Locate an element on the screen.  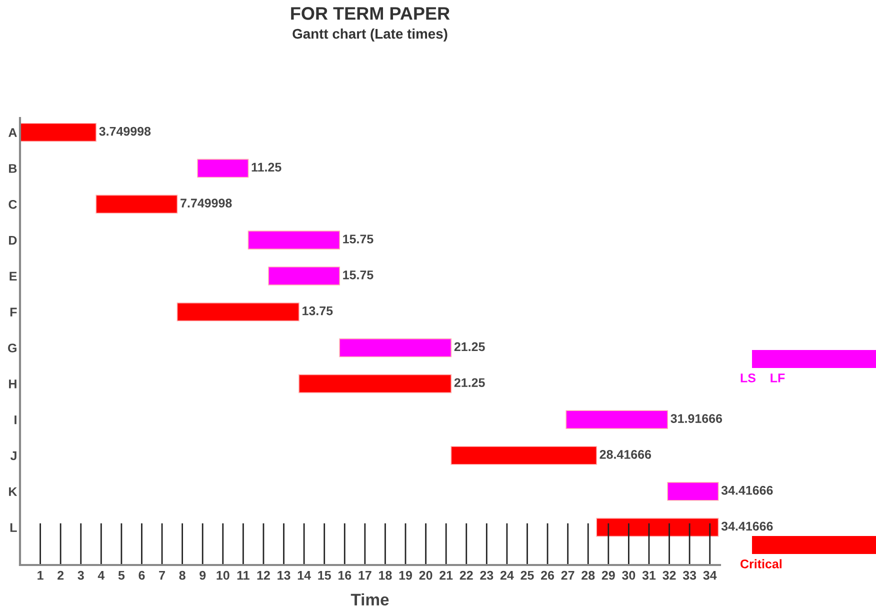
x-tick-label: 9 is located at coordinates (203, 575).